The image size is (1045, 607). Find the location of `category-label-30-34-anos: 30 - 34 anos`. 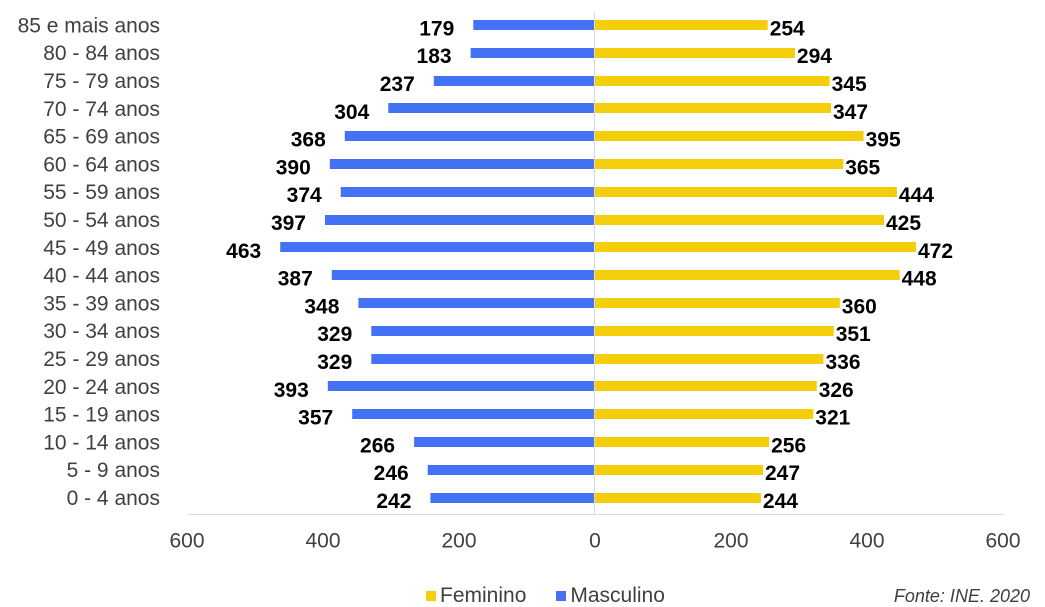

category-label-30-34-anos: 30 - 34 anos is located at coordinates (101, 331).